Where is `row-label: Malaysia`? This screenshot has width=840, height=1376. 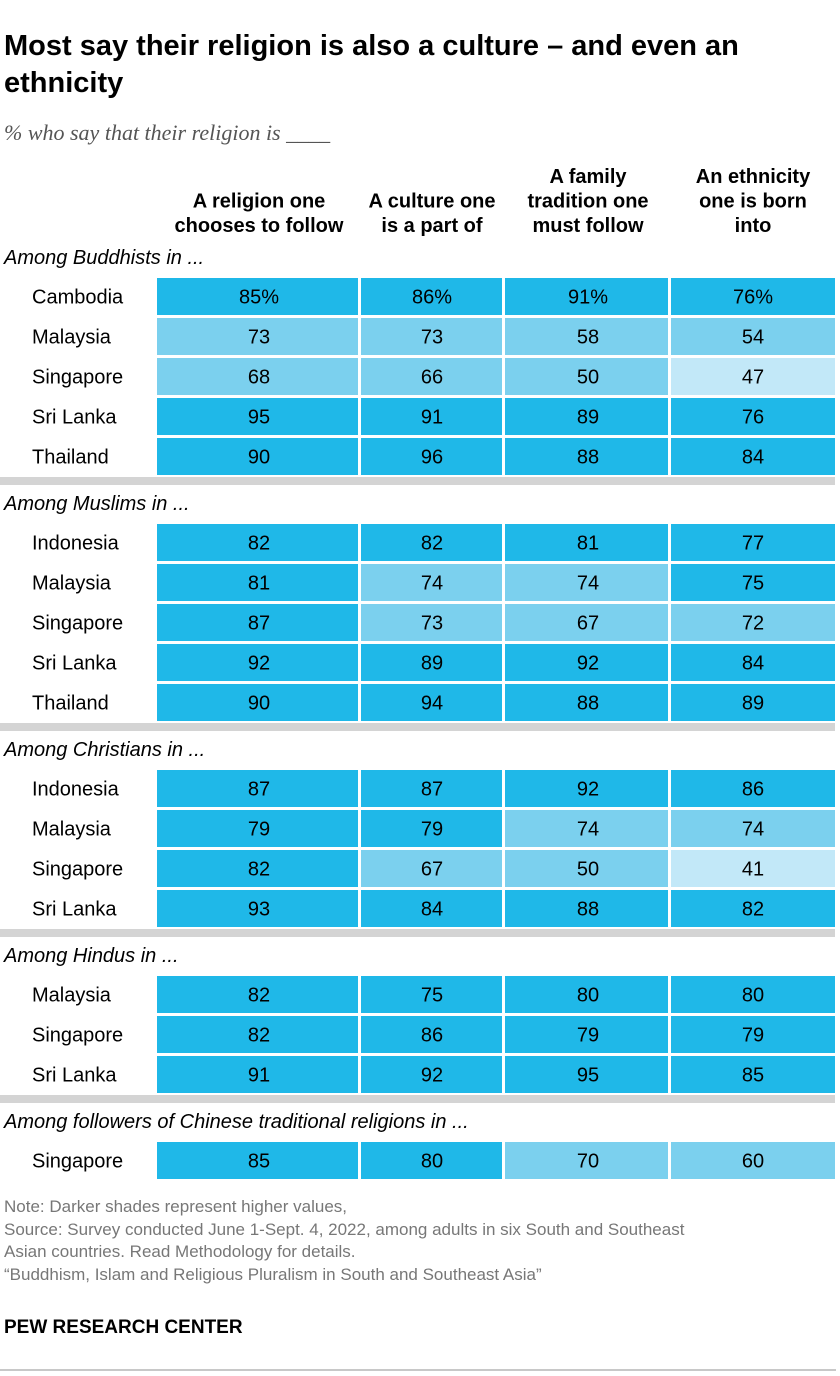 row-label: Malaysia is located at coordinates (72, 338).